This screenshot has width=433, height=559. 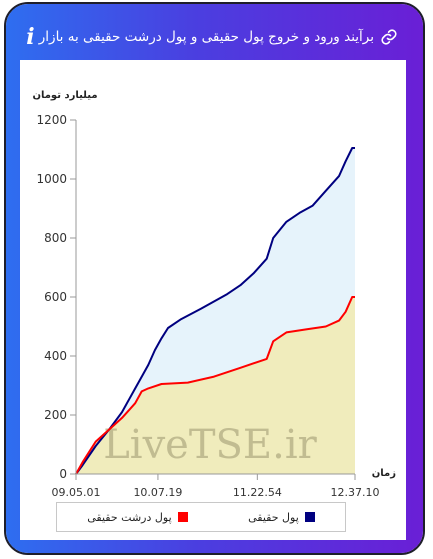 What do you see at coordinates (76, 492) in the screenshot?
I see `x-tick-label: 09.05.01` at bounding box center [76, 492].